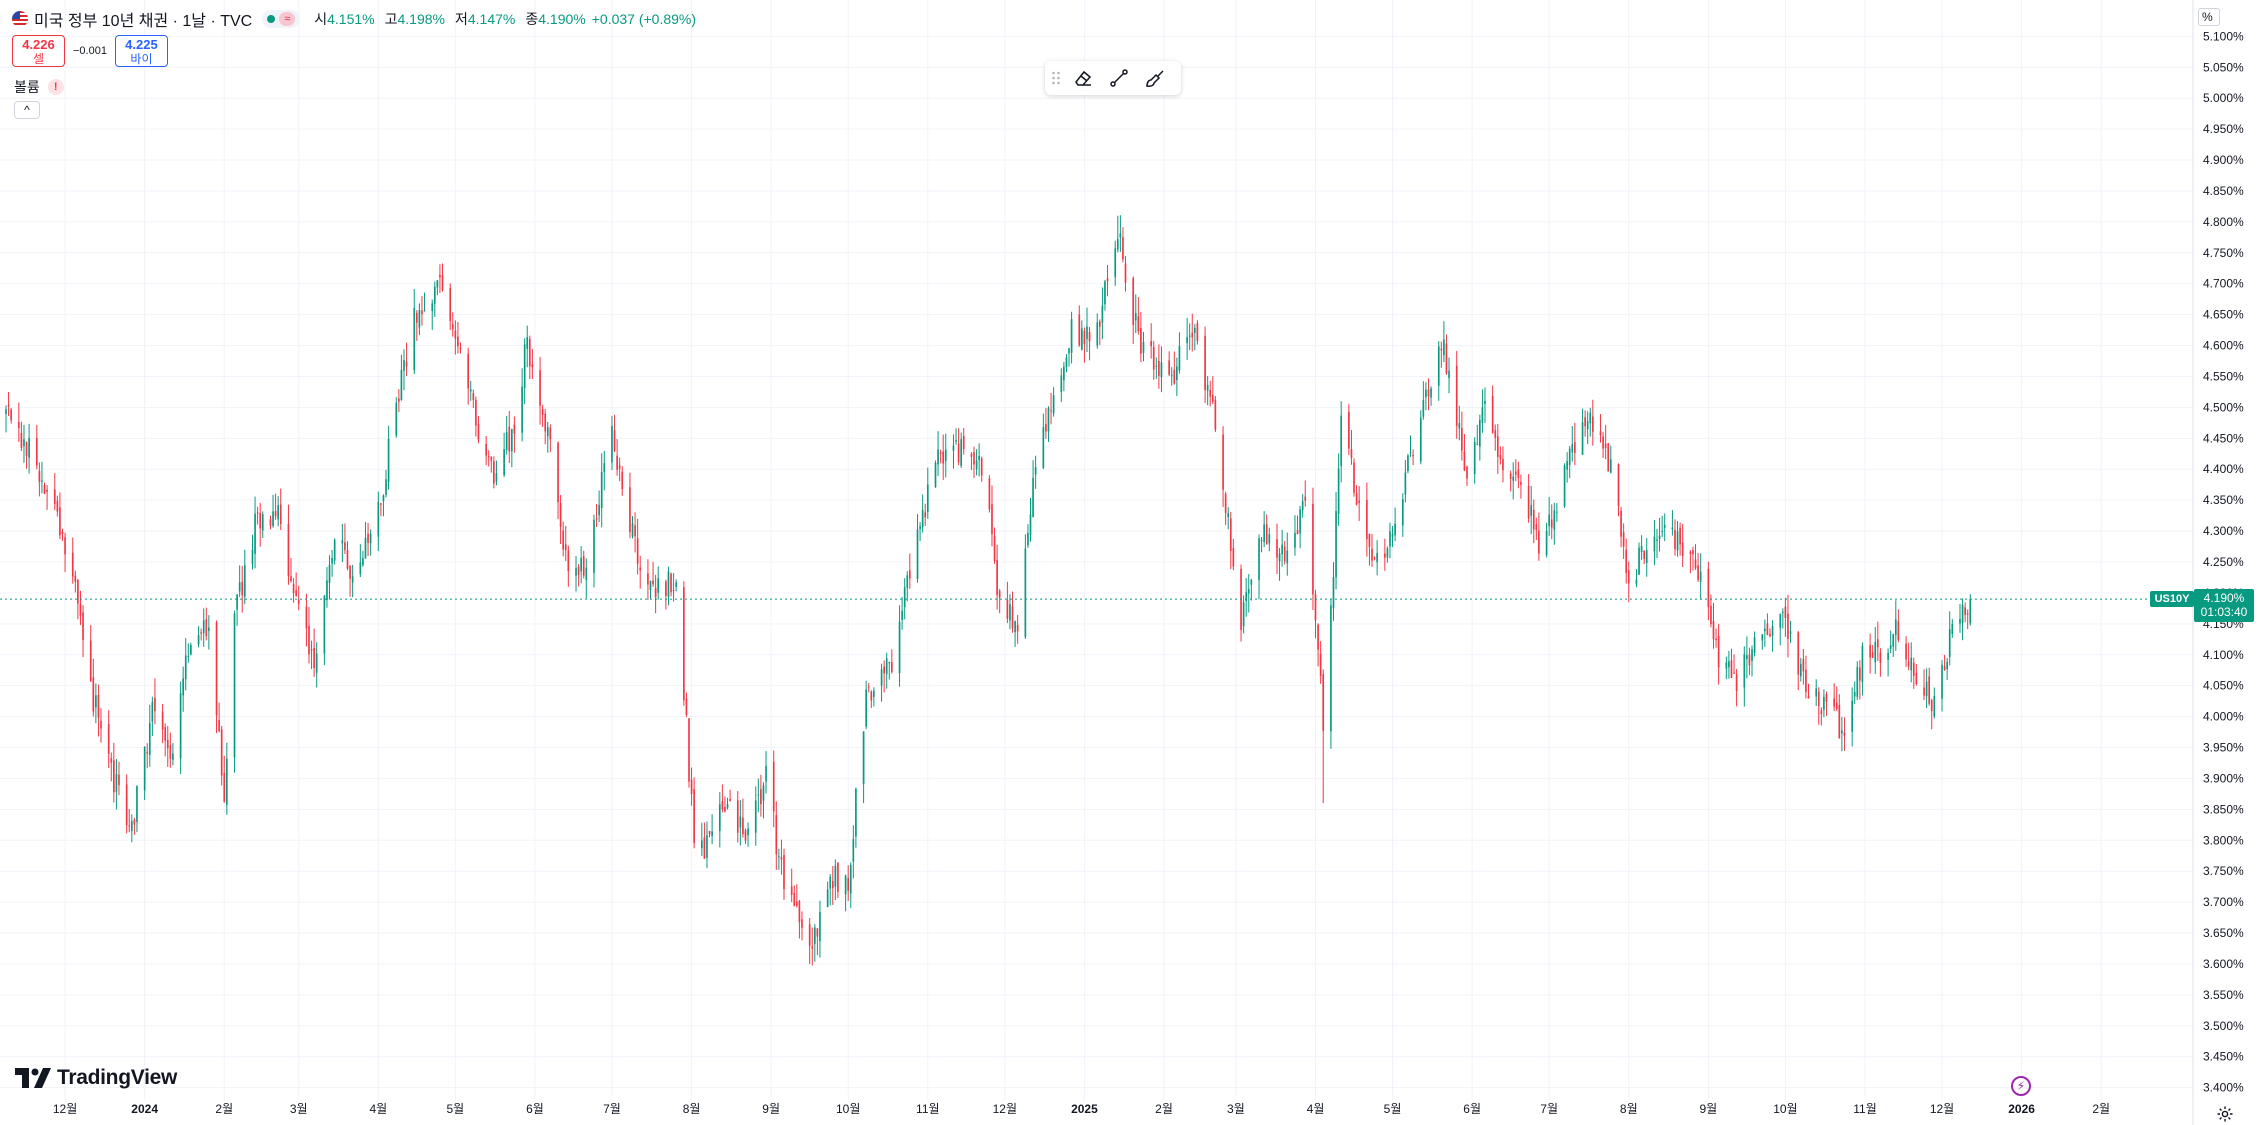 This screenshot has height=1125, width=2259. Describe the element at coordinates (2223, 995) in the screenshot. I see `y-tick-label: 3.550%` at that location.